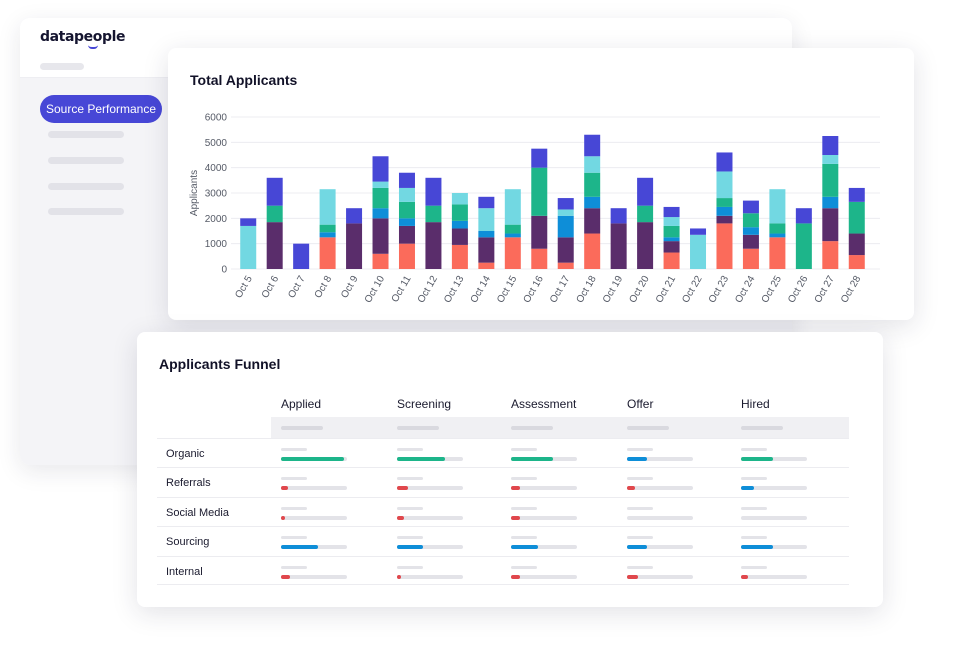 Image resolution: width=960 pixels, height=663 pixels. Describe the element at coordinates (301, 404) in the screenshot. I see `col-header-applied: Applied` at that location.